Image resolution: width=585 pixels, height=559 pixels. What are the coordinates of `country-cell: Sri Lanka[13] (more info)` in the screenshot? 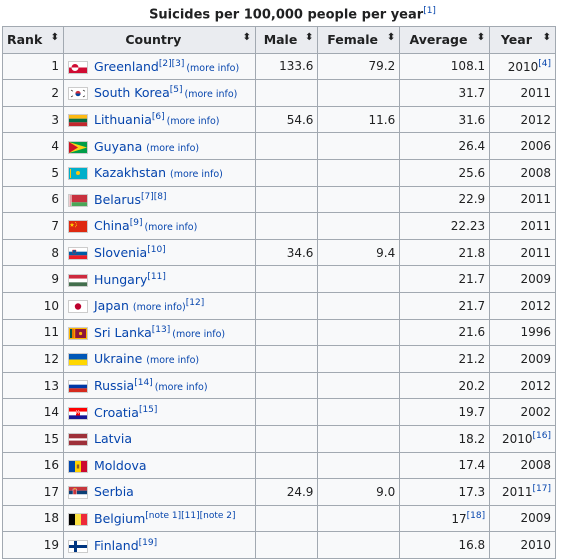 It's located at (159, 332).